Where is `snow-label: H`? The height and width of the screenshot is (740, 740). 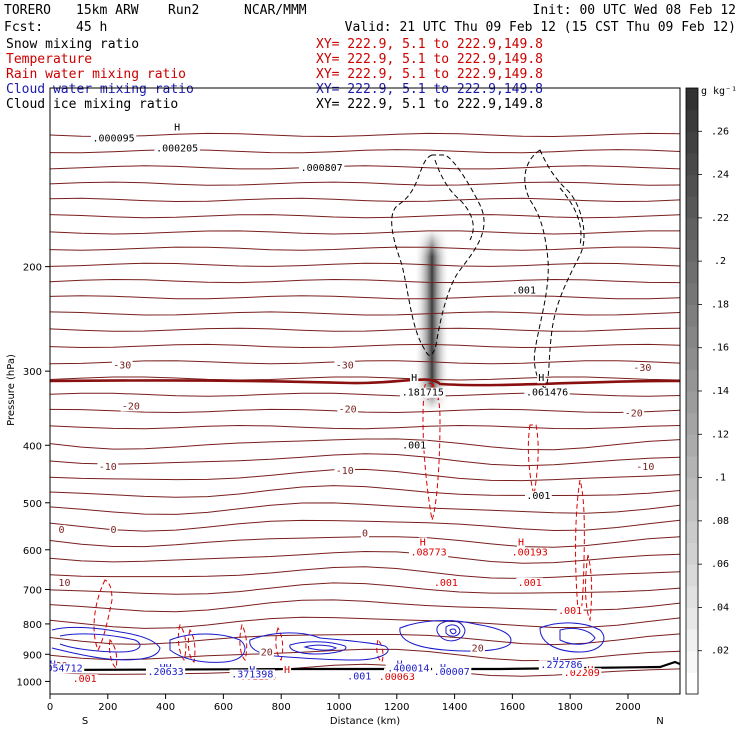
snow-label: H is located at coordinates (541, 378).